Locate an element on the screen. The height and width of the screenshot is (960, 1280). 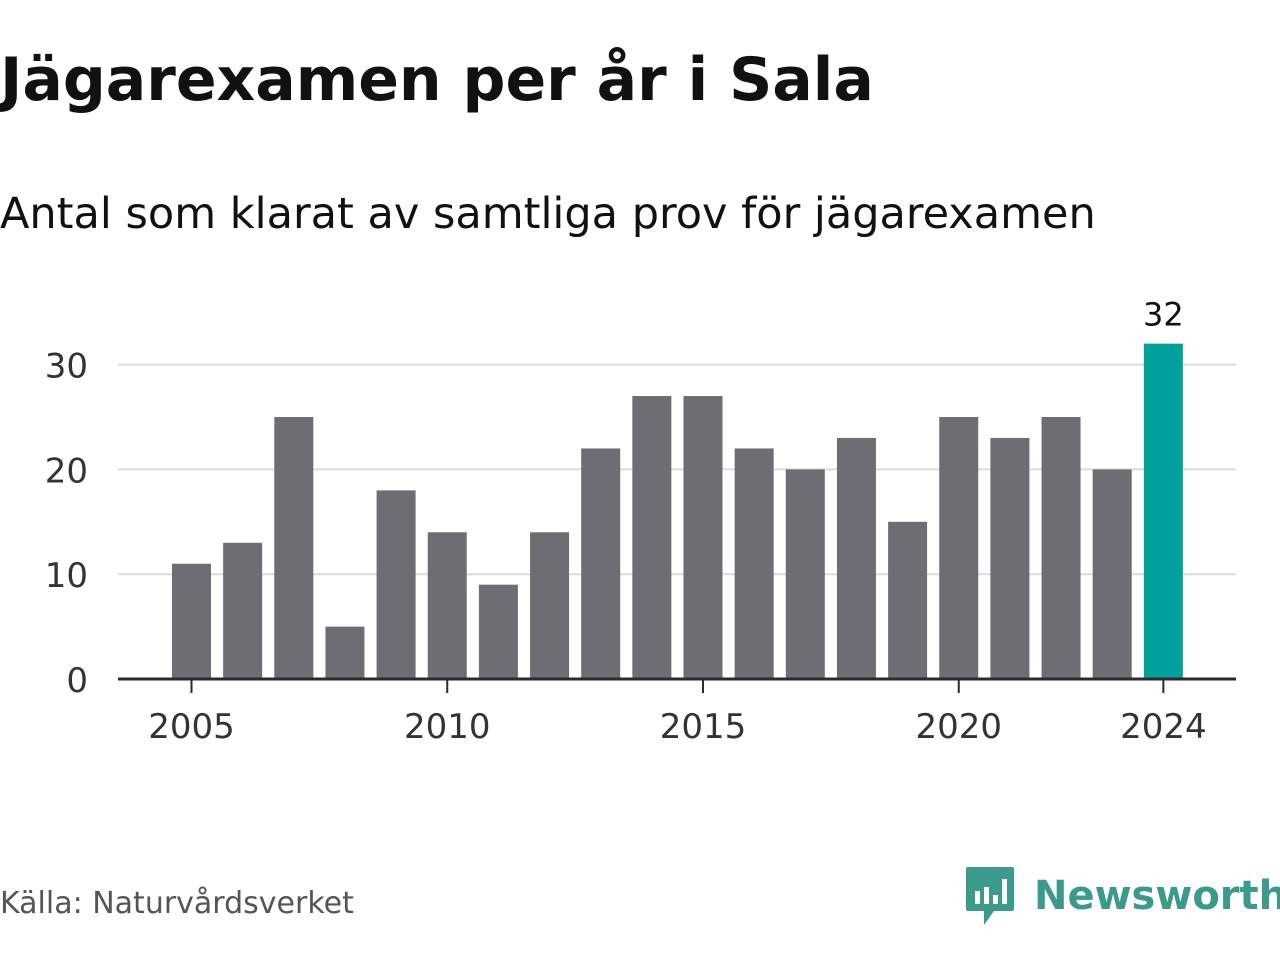
x-tick-label: 2015 is located at coordinates (703, 727).